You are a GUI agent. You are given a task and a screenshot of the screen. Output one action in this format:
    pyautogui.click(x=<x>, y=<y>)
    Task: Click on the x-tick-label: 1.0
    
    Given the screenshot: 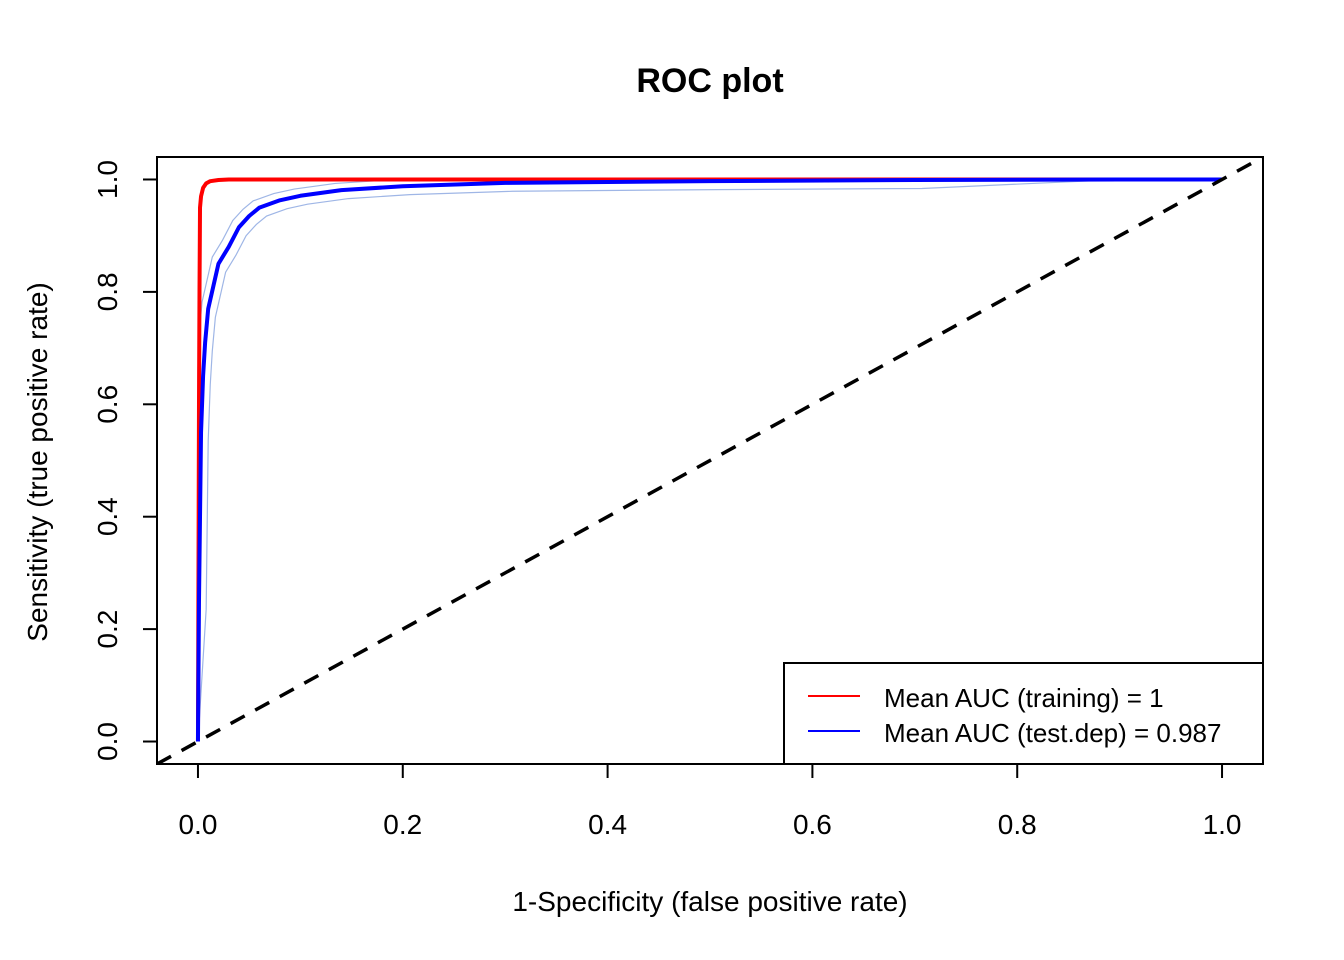 What is the action you would take?
    pyautogui.click(x=1222, y=824)
    